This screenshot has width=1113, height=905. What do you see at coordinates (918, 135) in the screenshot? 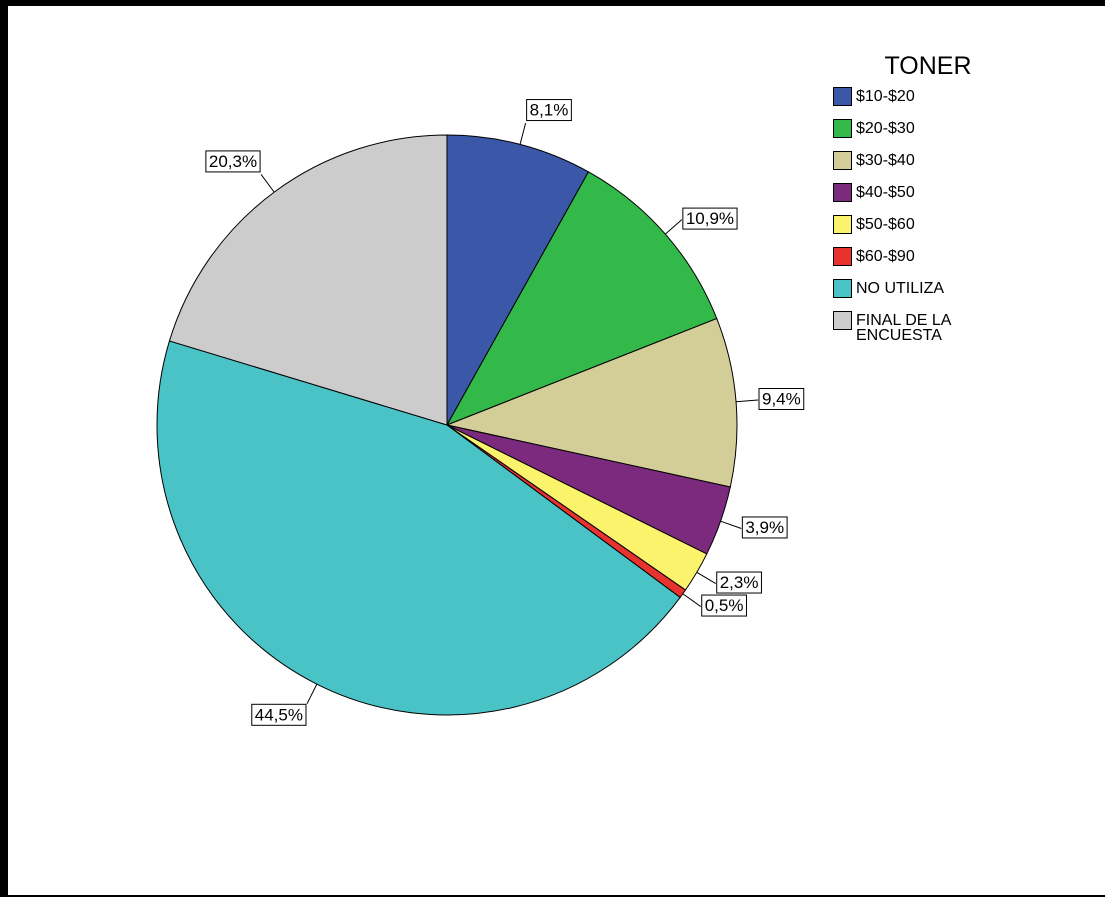
I see `legend-item: $20-$30` at bounding box center [918, 135].